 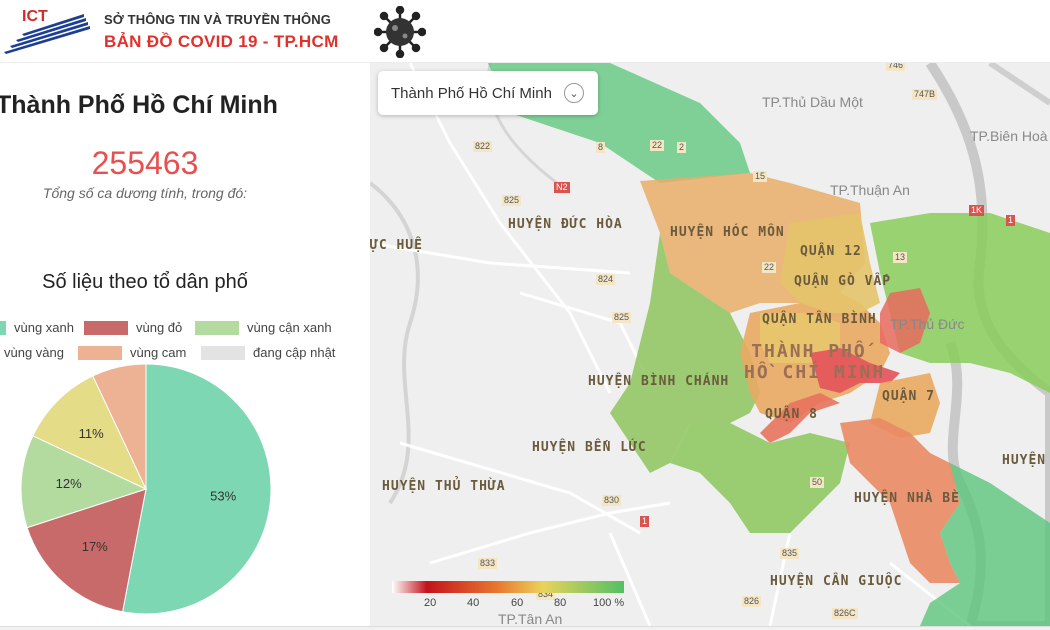 What do you see at coordinates (35, 16) in the screenshot?
I see `svg-text: ICT` at bounding box center [35, 16].